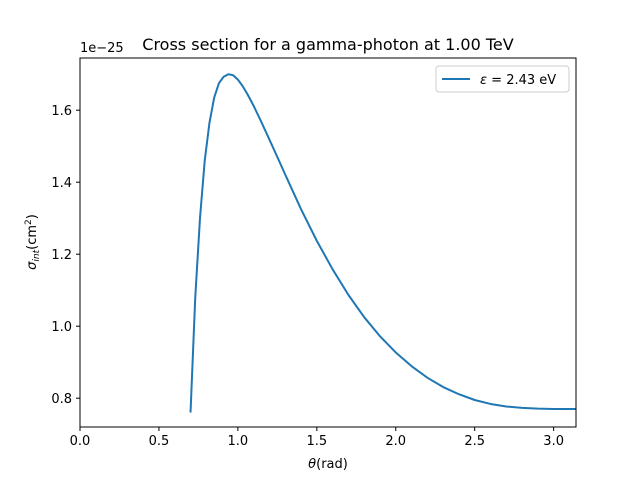 This screenshot has width=640, height=480. I want to click on x-tick-label: 0.5, so click(159, 441).